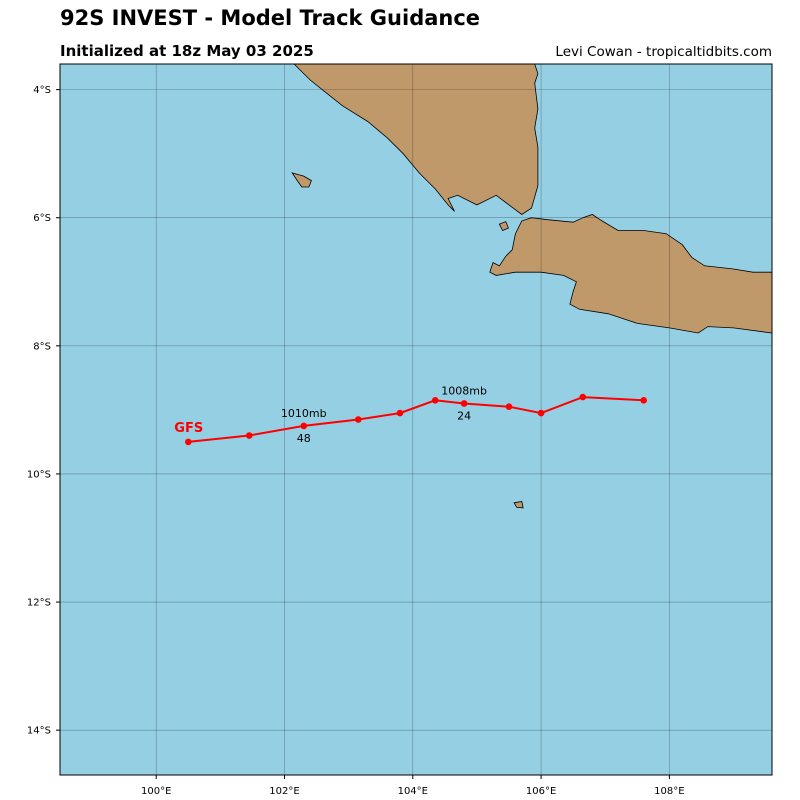 The height and width of the screenshot is (800, 800). What do you see at coordinates (39, 731) in the screenshot?
I see `lat-tick-label: 14°S` at bounding box center [39, 731].